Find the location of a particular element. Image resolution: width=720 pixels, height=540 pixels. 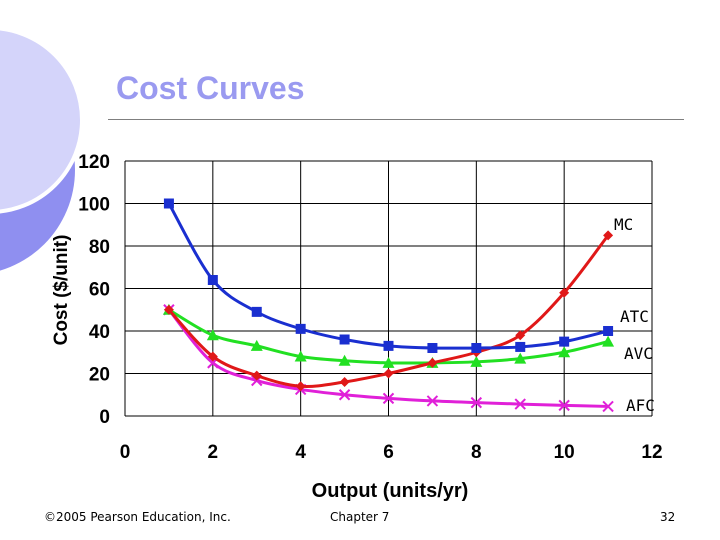

x-tick-label: 4 is located at coordinates (300, 452).